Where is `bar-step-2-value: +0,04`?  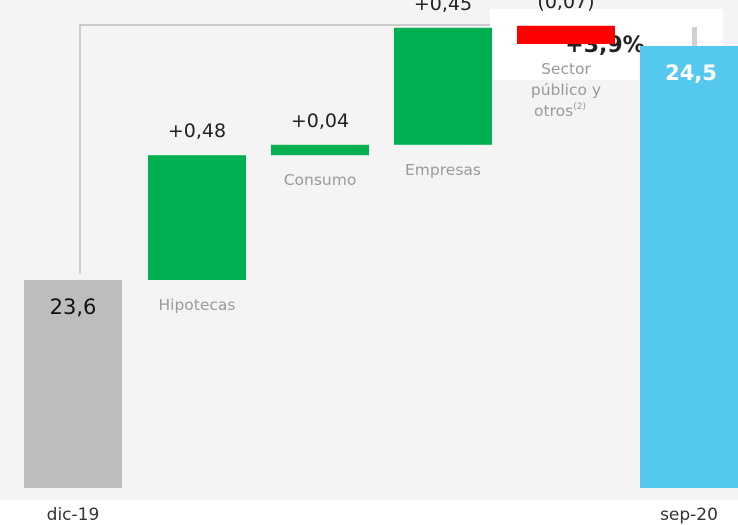
bar-step-2-value: +0,04 is located at coordinates (320, 121).